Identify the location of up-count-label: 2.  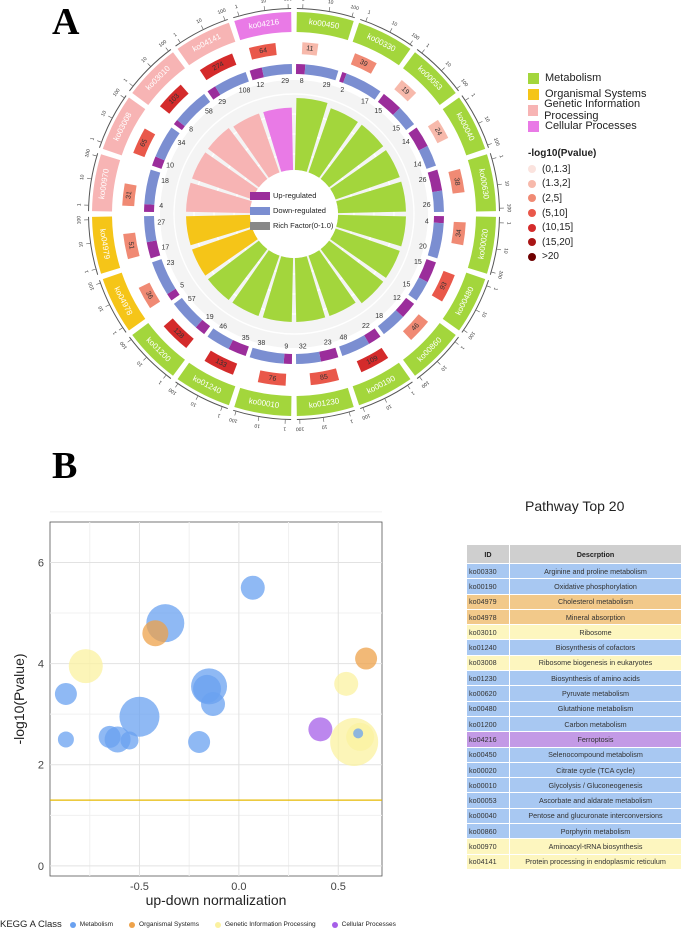
(342, 90).